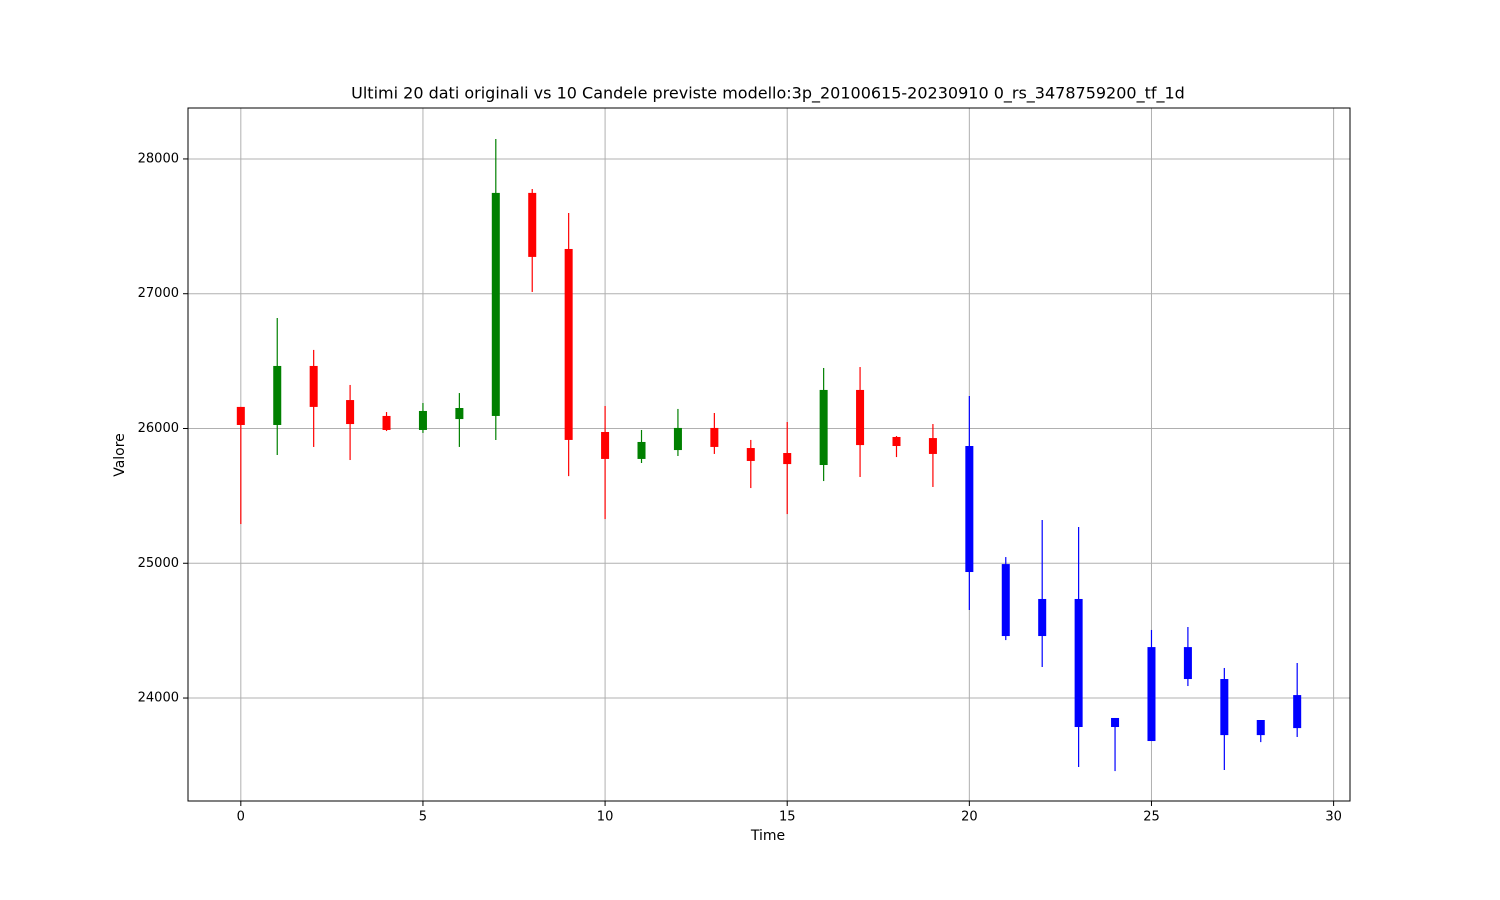 The width and height of the screenshot is (1500, 900). I want to click on y-axis-label: Valore, so click(120, 455).